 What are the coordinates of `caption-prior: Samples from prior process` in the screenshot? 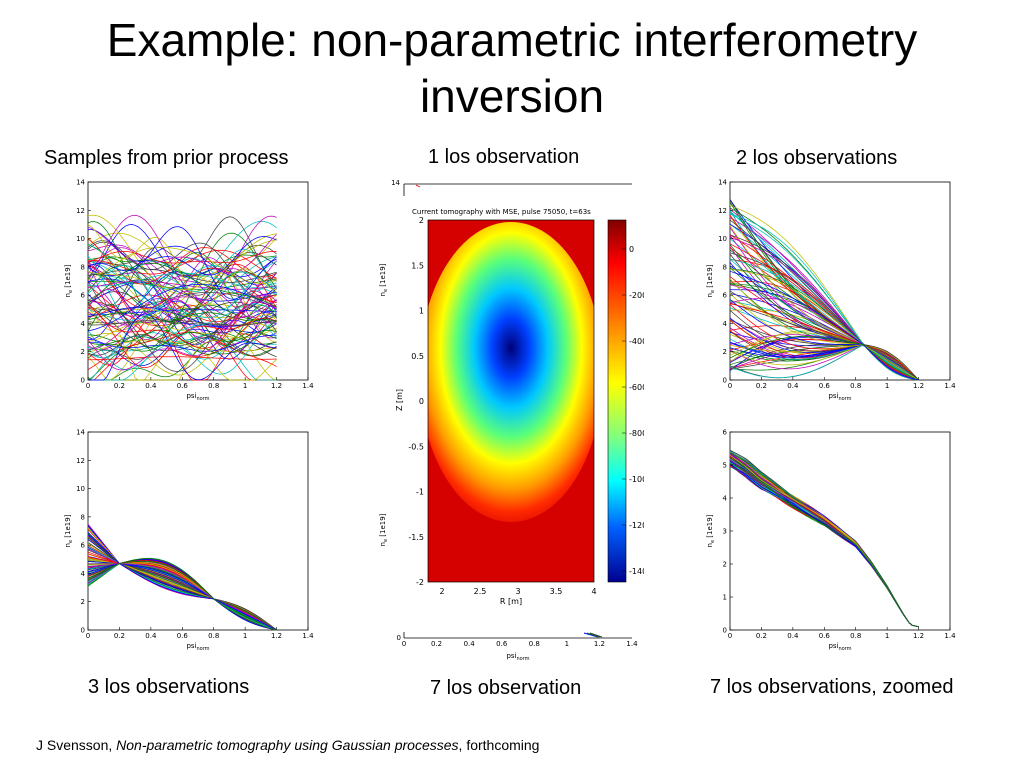 It's located at (166, 158).